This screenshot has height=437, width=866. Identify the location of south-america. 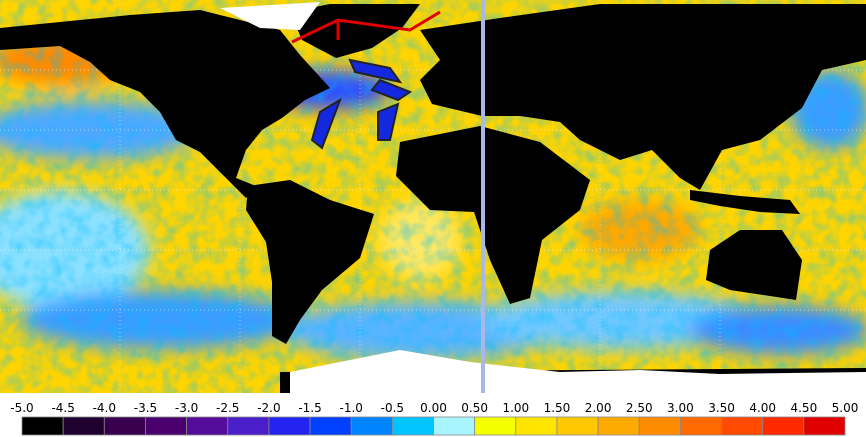
(310, 262).